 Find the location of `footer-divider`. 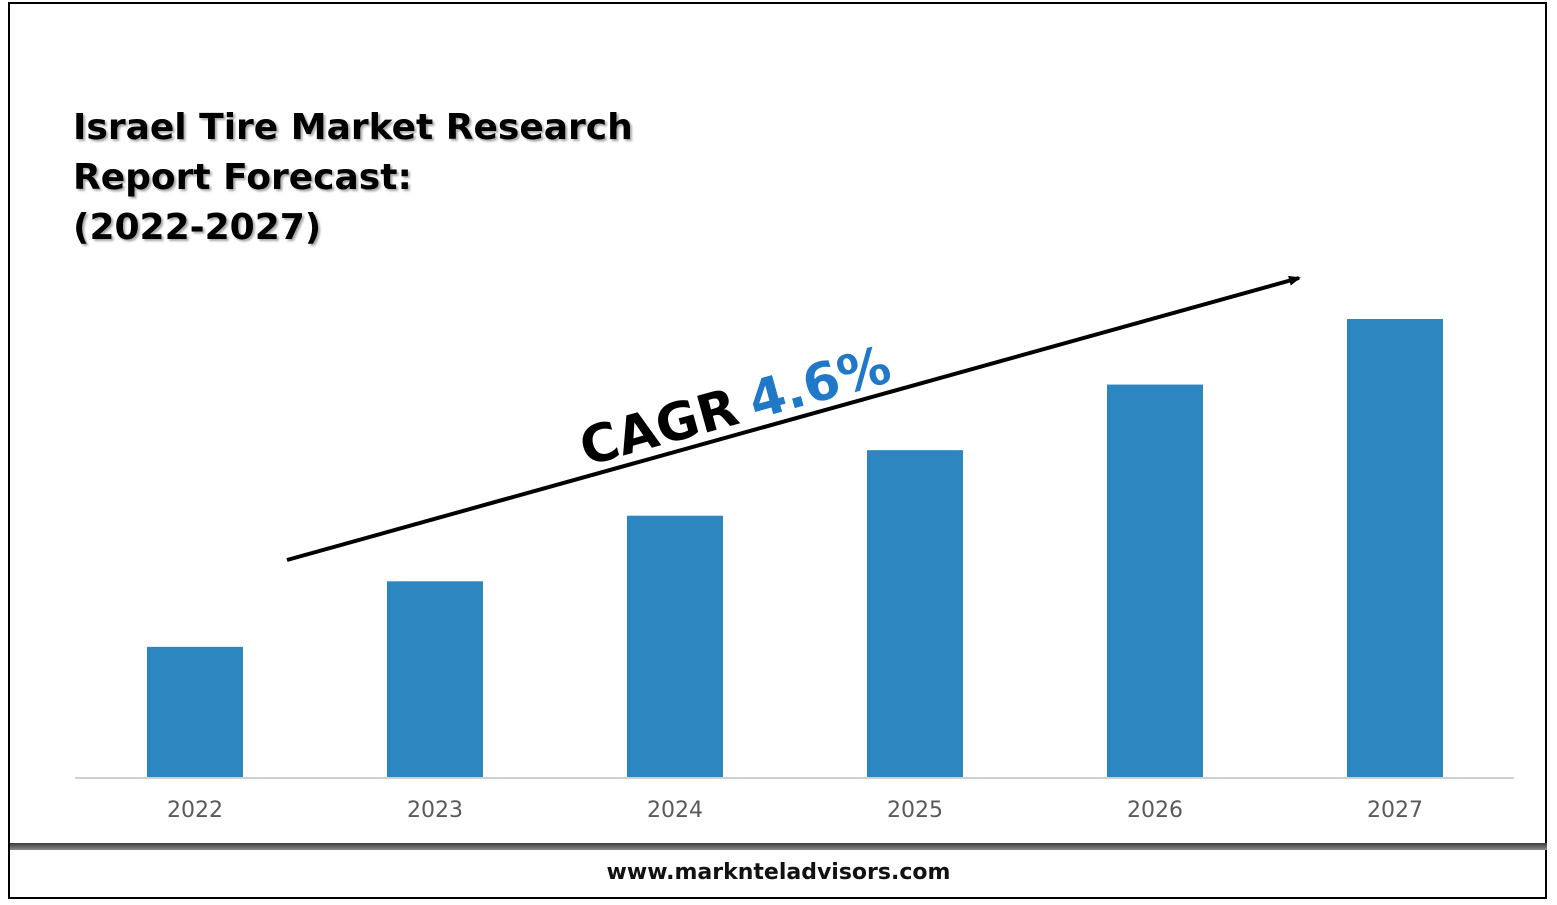

footer-divider is located at coordinates (778, 846).